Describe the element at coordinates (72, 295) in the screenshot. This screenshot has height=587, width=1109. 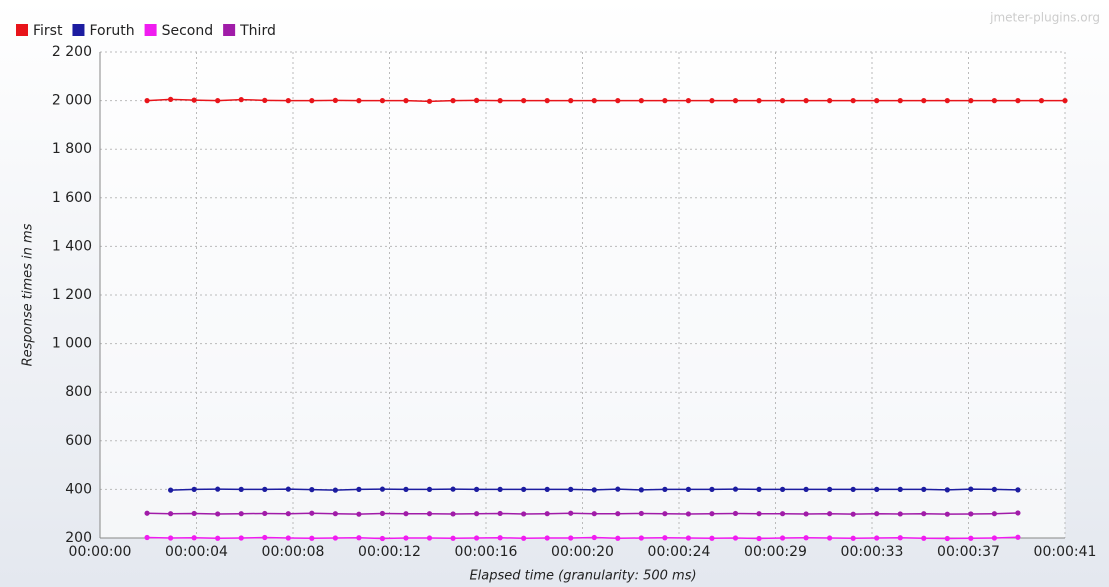
I see `y-tick-label: 1 200` at that location.